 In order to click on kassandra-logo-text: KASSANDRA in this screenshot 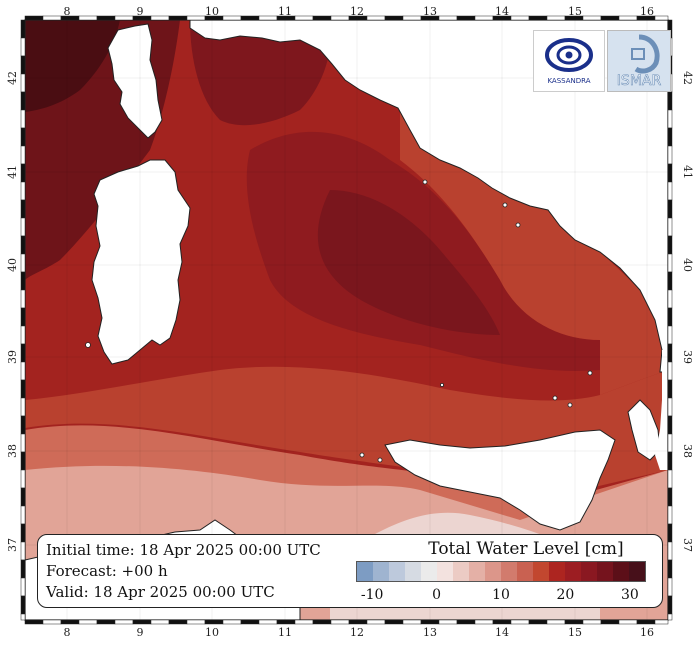, I will do `click(568, 81)`.